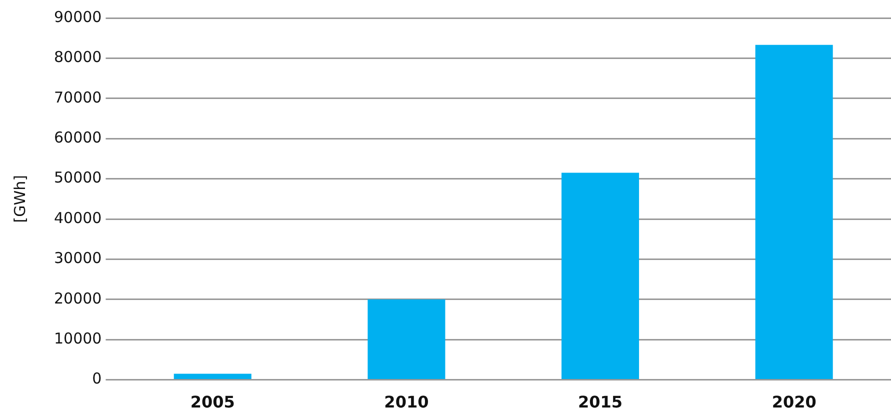 This screenshot has height=419, width=891. I want to click on y-tick-label: 30000, so click(78, 258).